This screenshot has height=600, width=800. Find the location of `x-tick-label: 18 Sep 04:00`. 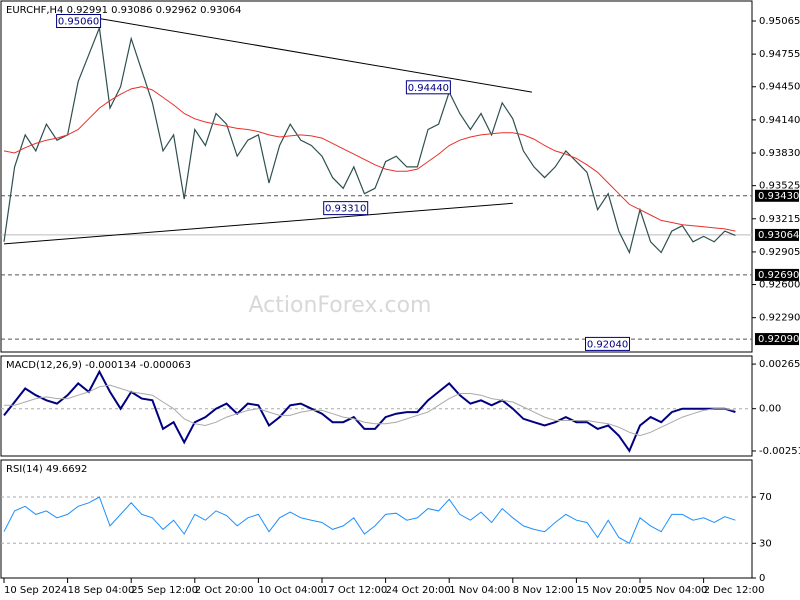

x-tick-label: 18 Sep 04:00 is located at coordinates (101, 590).